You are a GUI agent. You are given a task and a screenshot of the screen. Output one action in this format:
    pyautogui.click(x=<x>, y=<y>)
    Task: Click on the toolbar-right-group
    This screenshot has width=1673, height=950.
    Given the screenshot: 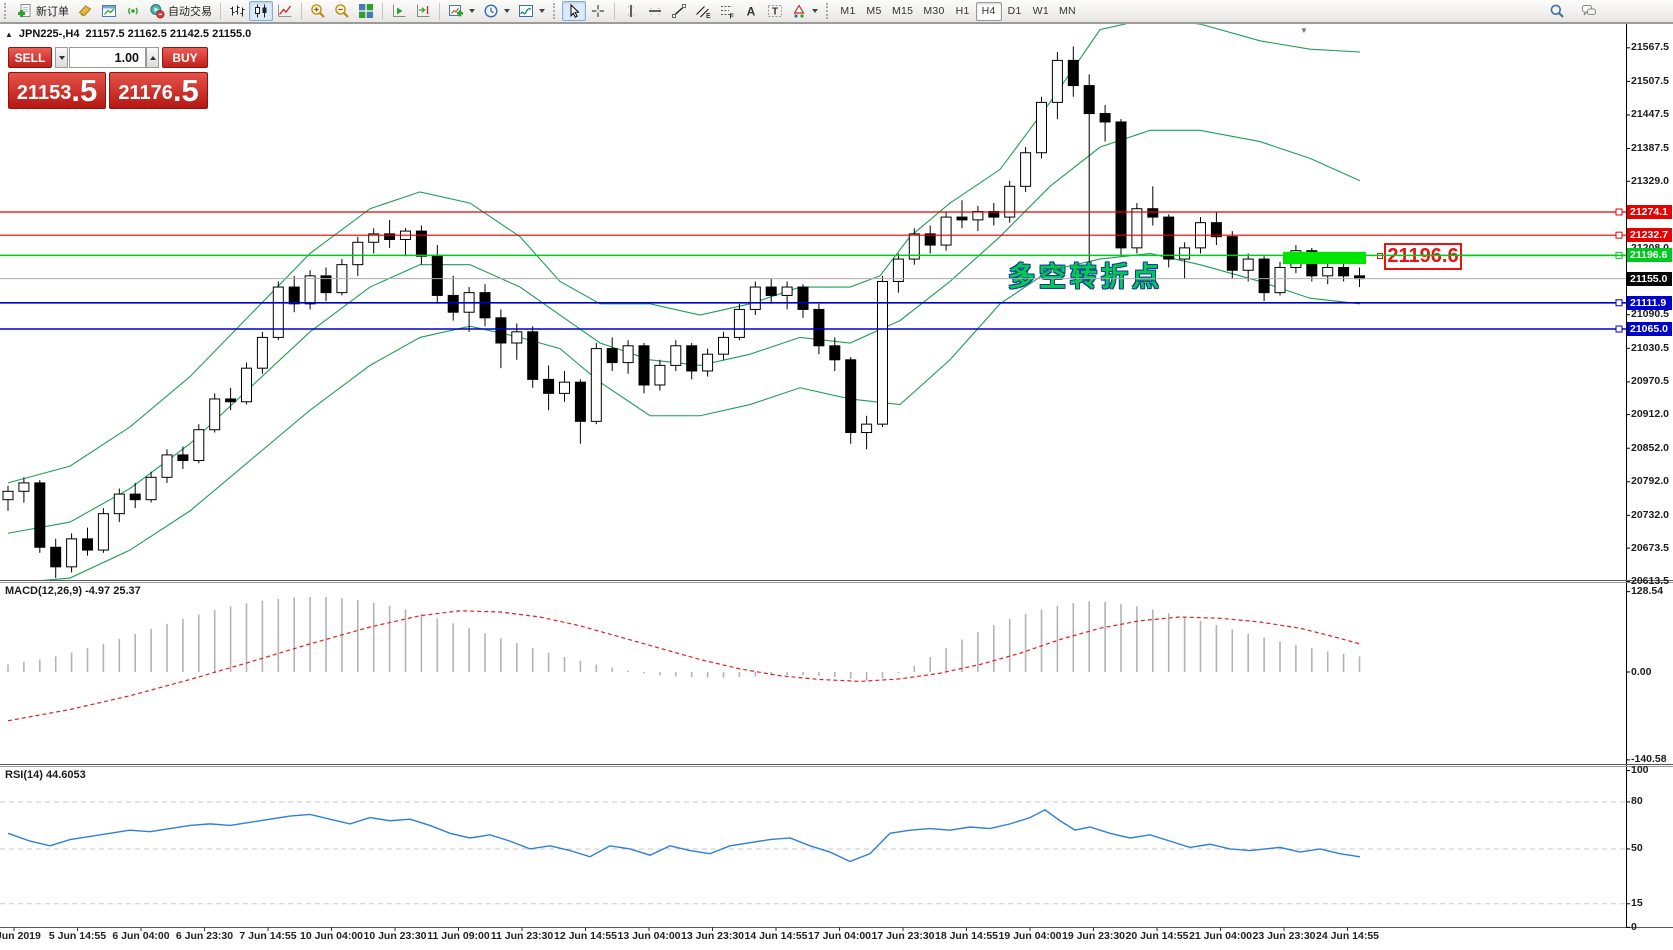 What is the action you would take?
    pyautogui.click(x=1573, y=11)
    